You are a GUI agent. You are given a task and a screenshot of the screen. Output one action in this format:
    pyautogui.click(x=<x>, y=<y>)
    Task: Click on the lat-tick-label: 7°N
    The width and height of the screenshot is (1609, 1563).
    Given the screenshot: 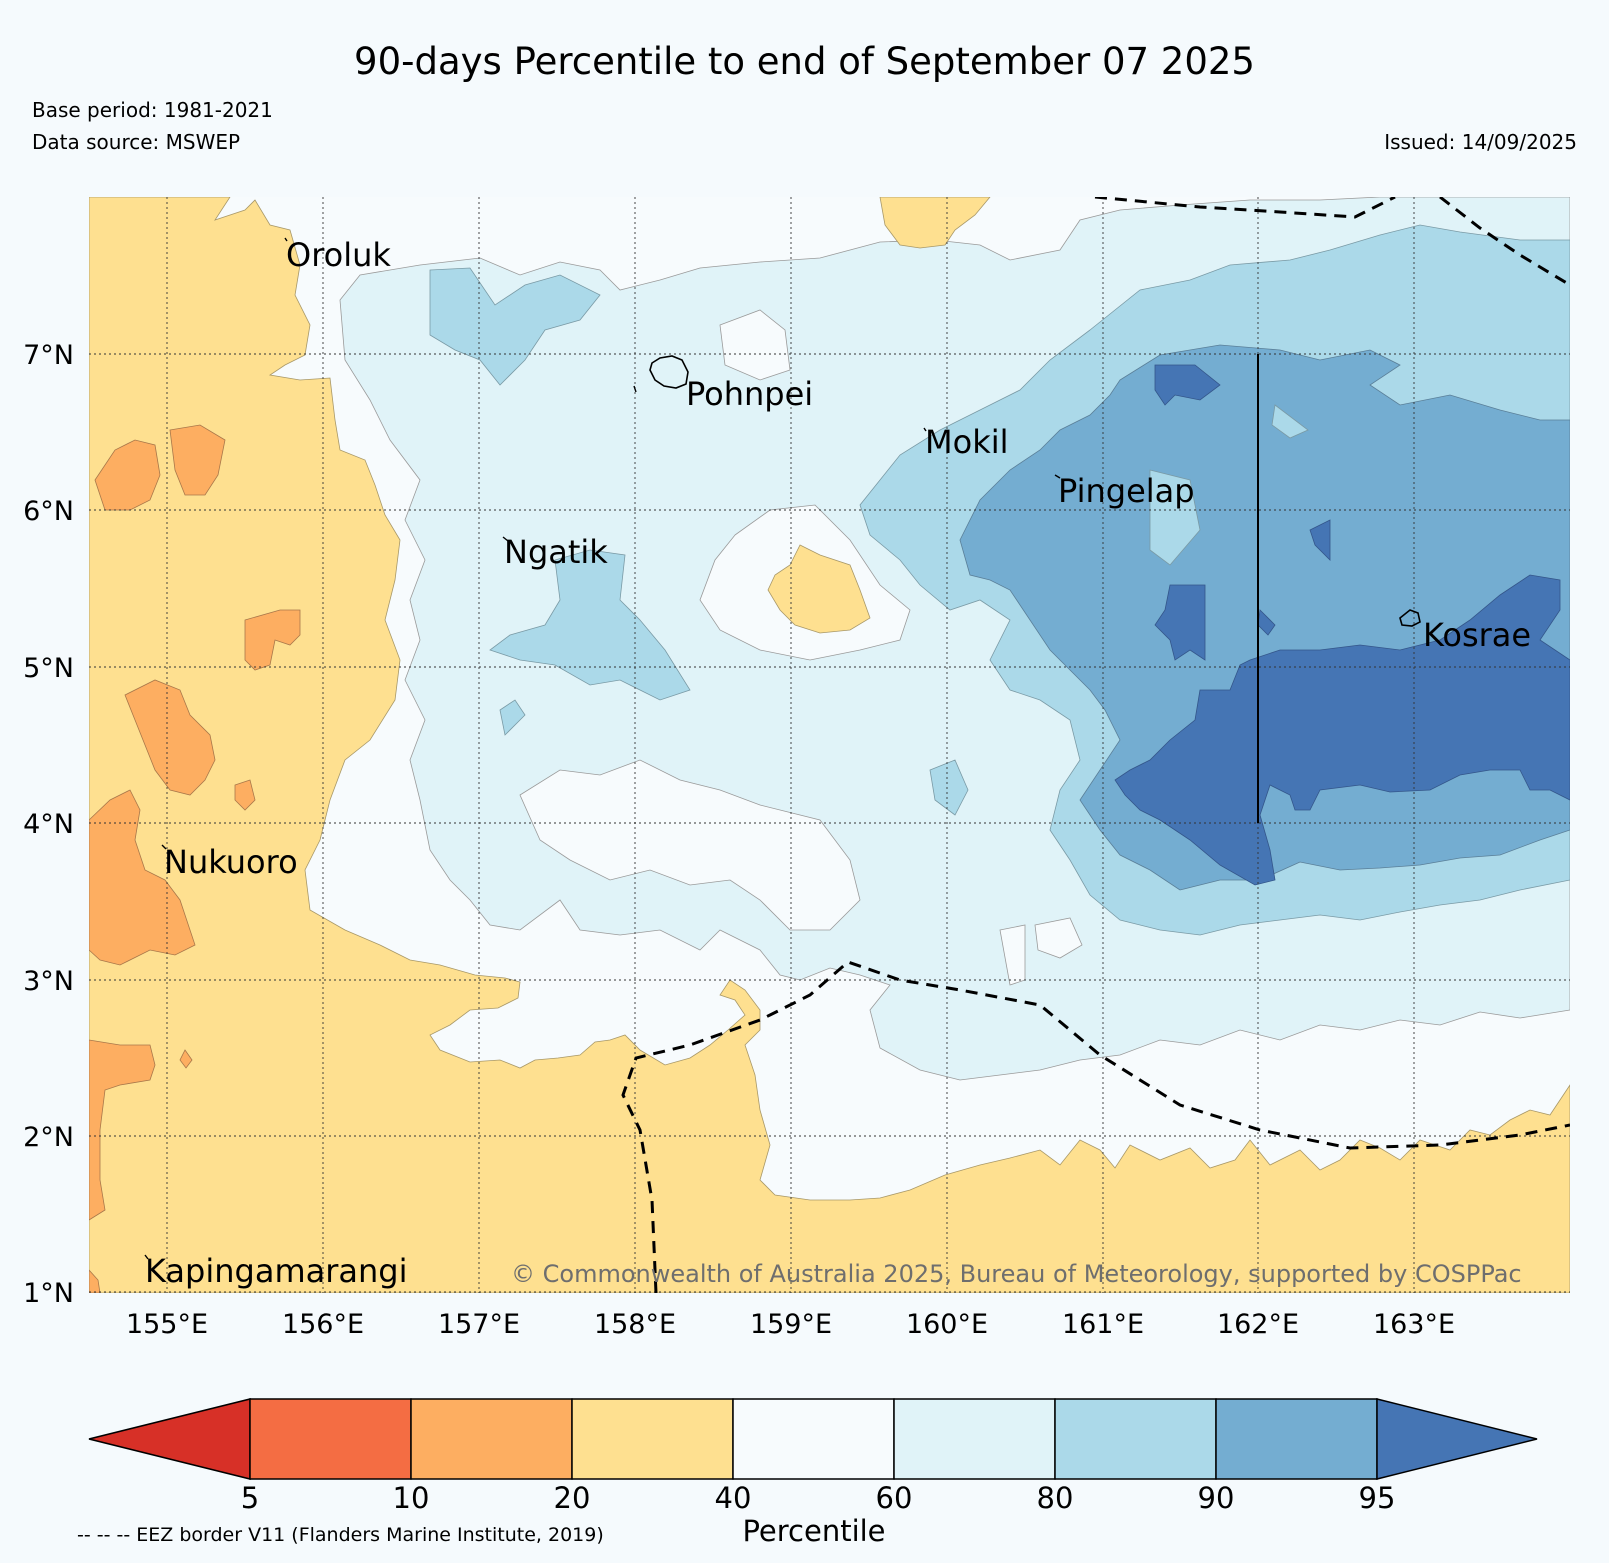 What is the action you would take?
    pyautogui.click(x=48, y=355)
    